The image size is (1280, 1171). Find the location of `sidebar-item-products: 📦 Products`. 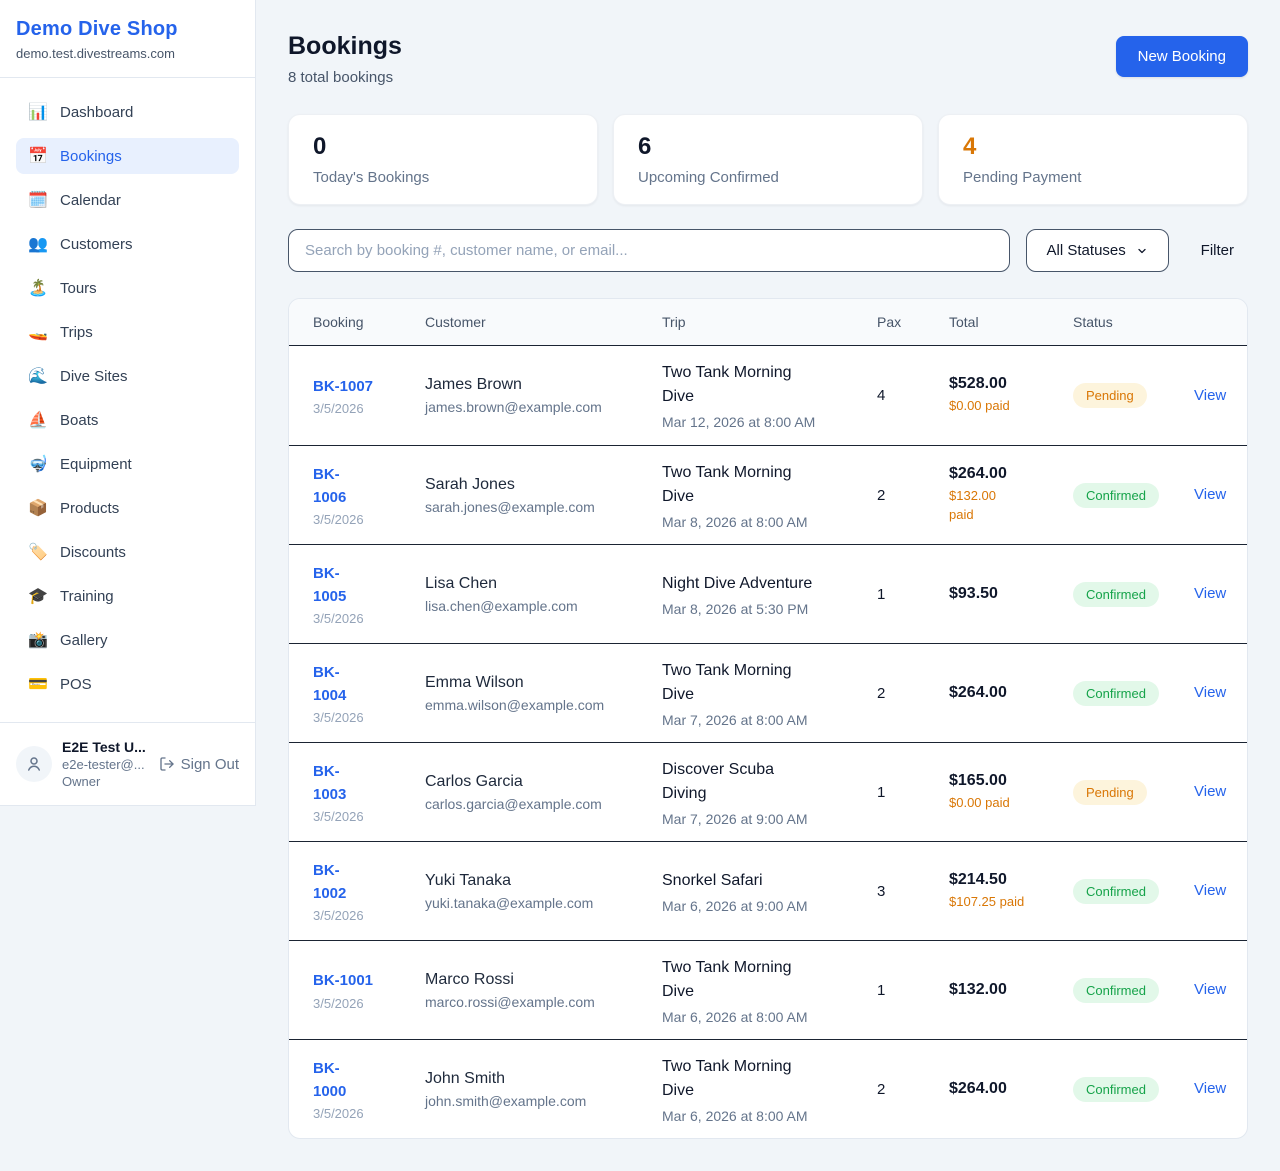

sidebar-item-products: 📦 Products is located at coordinates (127, 508).